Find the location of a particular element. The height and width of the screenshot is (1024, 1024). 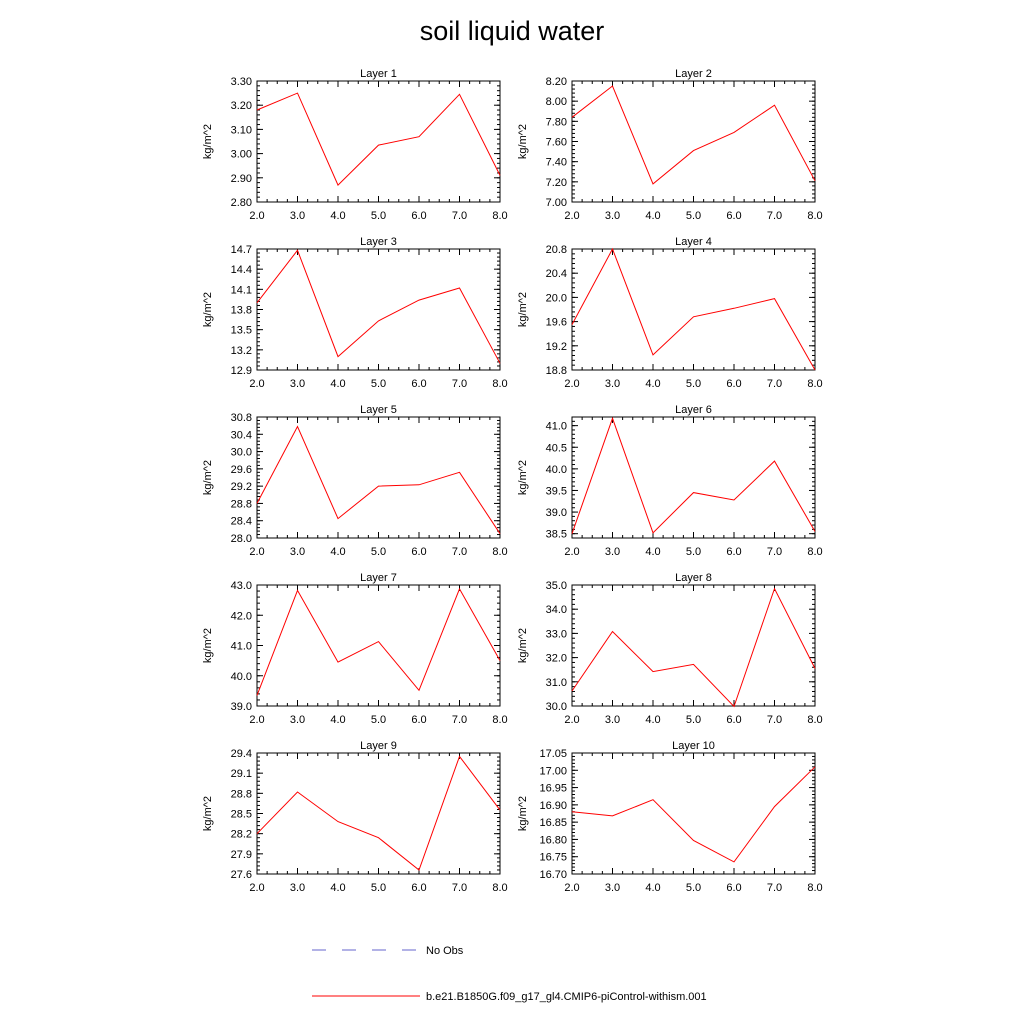

y-tick-label: 17.05 is located at coordinates (553, 754).